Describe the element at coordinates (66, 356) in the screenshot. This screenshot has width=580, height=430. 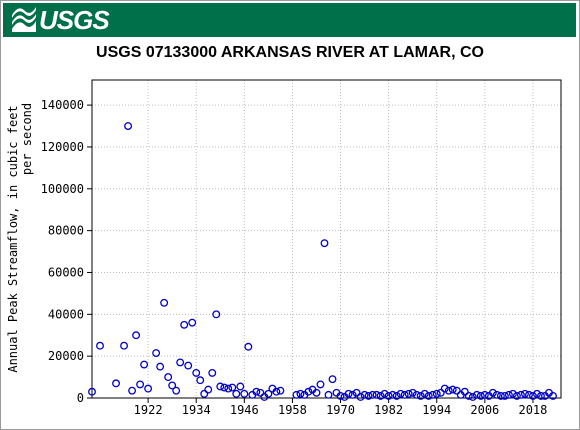
I see `y-tick-label: 20000` at that location.